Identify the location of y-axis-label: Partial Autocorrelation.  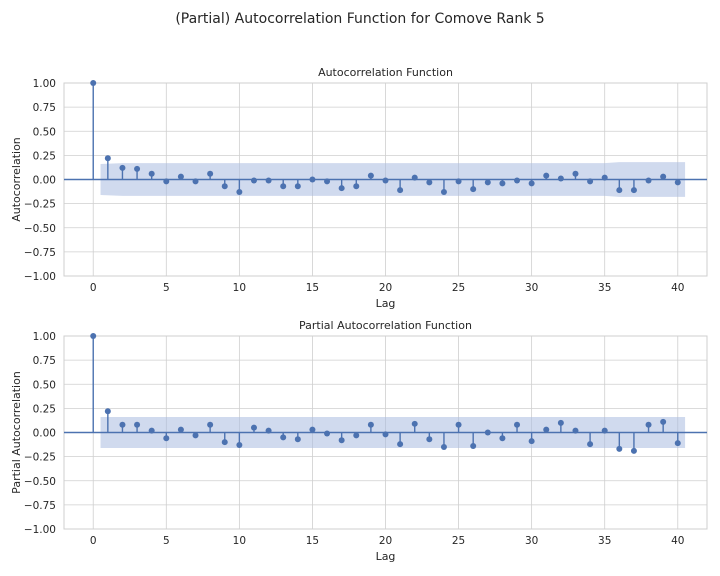
(16, 432).